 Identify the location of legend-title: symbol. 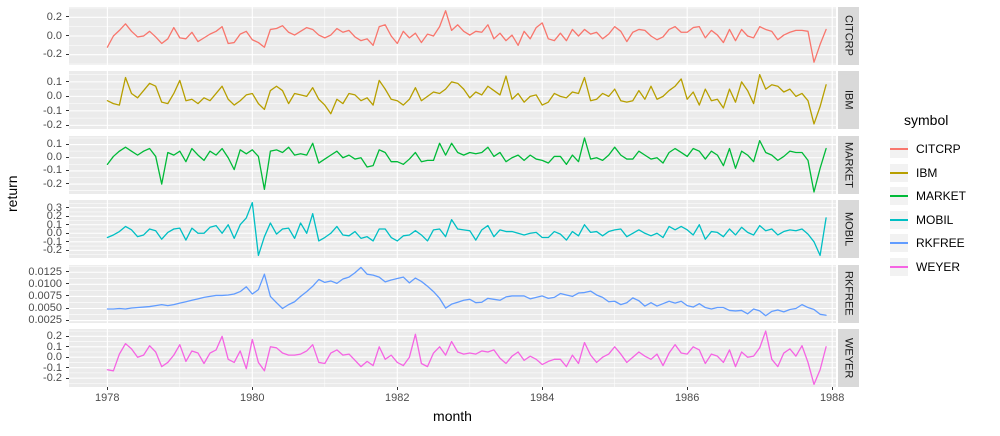
(926, 120).